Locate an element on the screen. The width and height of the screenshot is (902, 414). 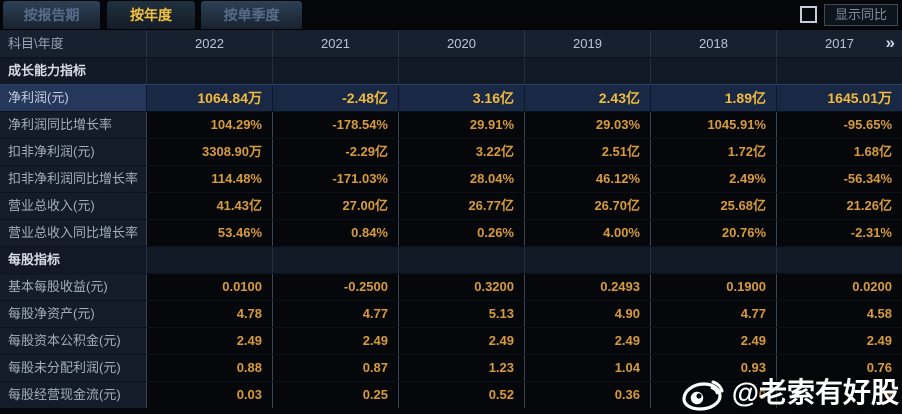
value-cell: 2.43亿 is located at coordinates (587, 98).